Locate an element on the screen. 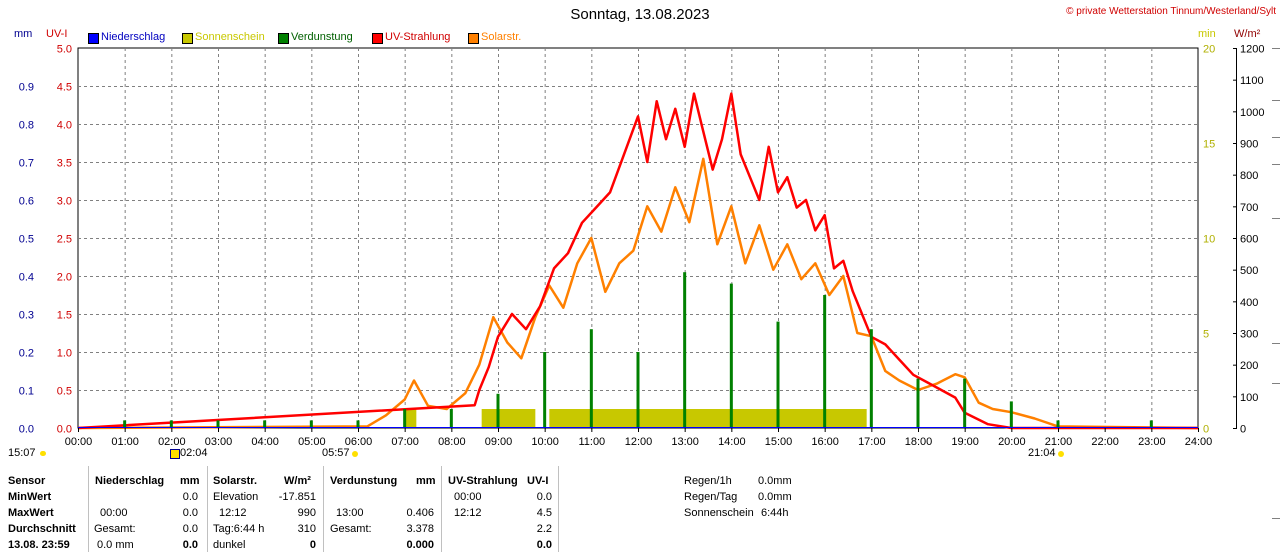 The image size is (1280, 552). x-tick-label-4: 04:00 is located at coordinates (265, 442).